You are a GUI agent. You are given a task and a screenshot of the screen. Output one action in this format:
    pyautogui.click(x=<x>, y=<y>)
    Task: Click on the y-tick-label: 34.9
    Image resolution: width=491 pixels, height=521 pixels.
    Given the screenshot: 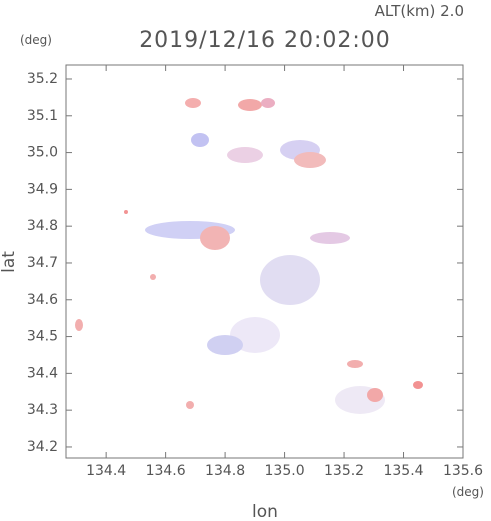 What is the action you would take?
    pyautogui.click(x=42, y=189)
    